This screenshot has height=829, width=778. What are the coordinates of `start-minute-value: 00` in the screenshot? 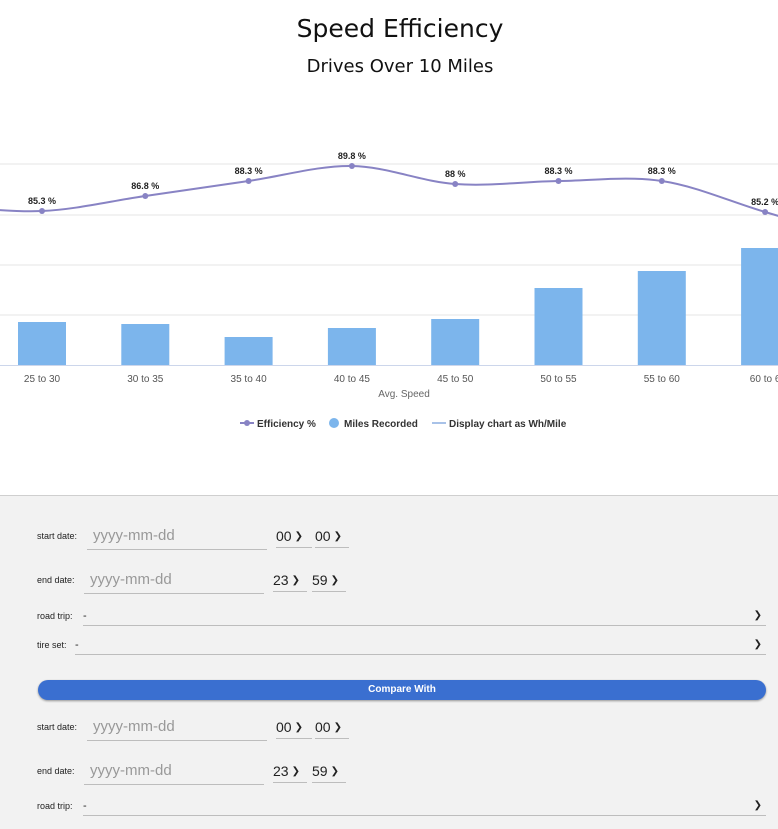 It's located at (323, 536).